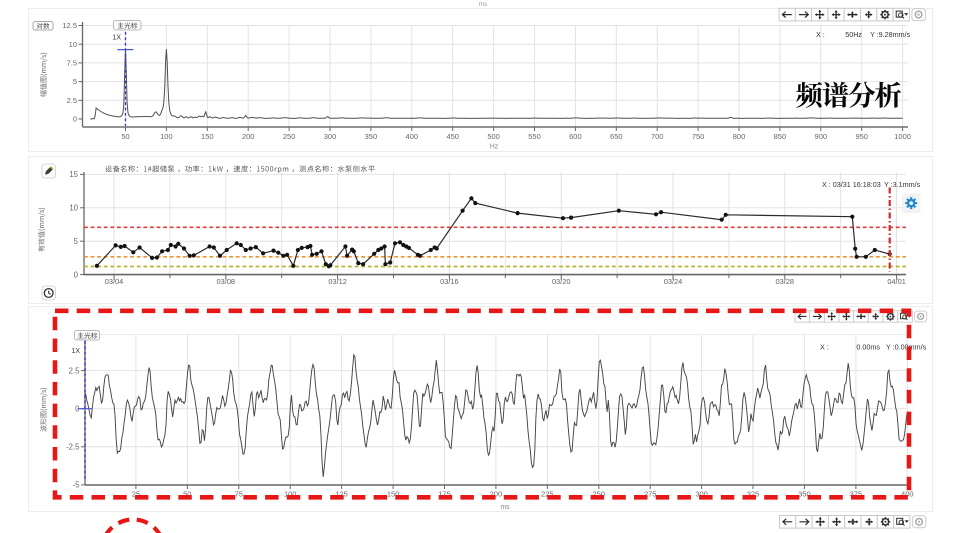 The width and height of the screenshot is (960, 533). I want to click on svg-text: 650, so click(616, 136).